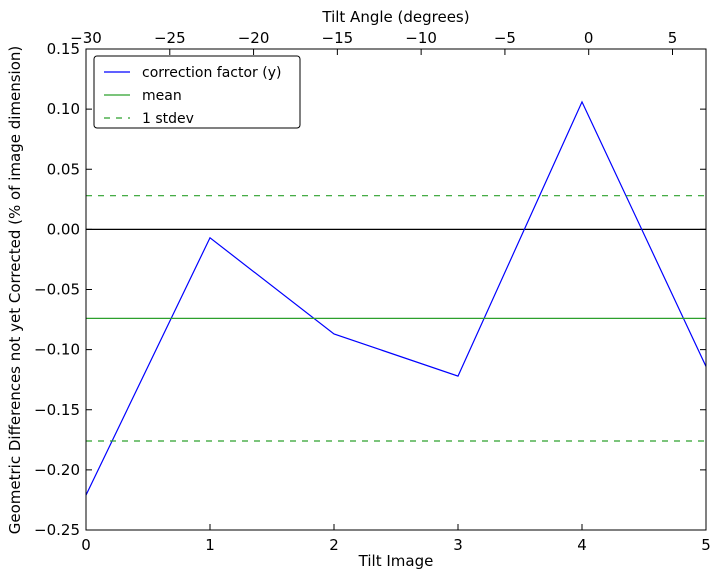  Describe the element at coordinates (589, 38) in the screenshot. I see `x2-tick-label: 0` at that location.